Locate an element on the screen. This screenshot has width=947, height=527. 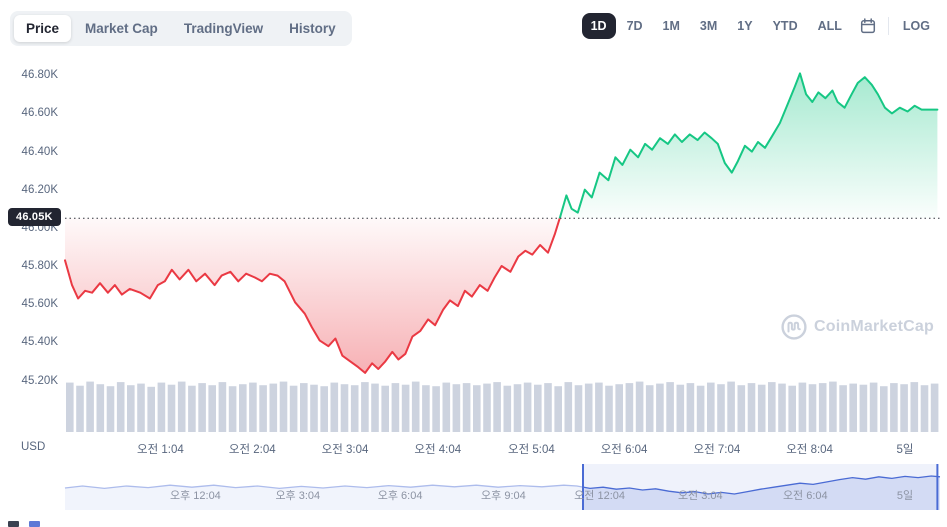
range-button-1y: 1Y is located at coordinates (744, 26).